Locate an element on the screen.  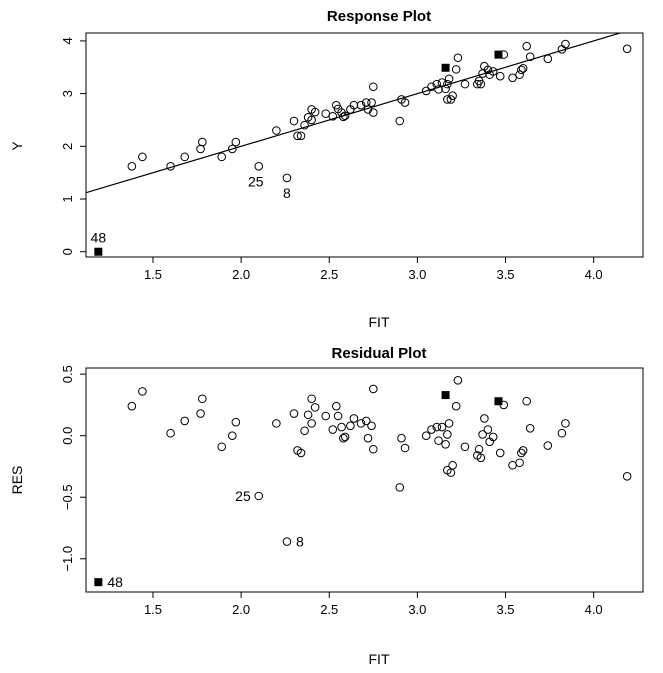
residual-xtick-label: 4.0 is located at coordinates (594, 609).